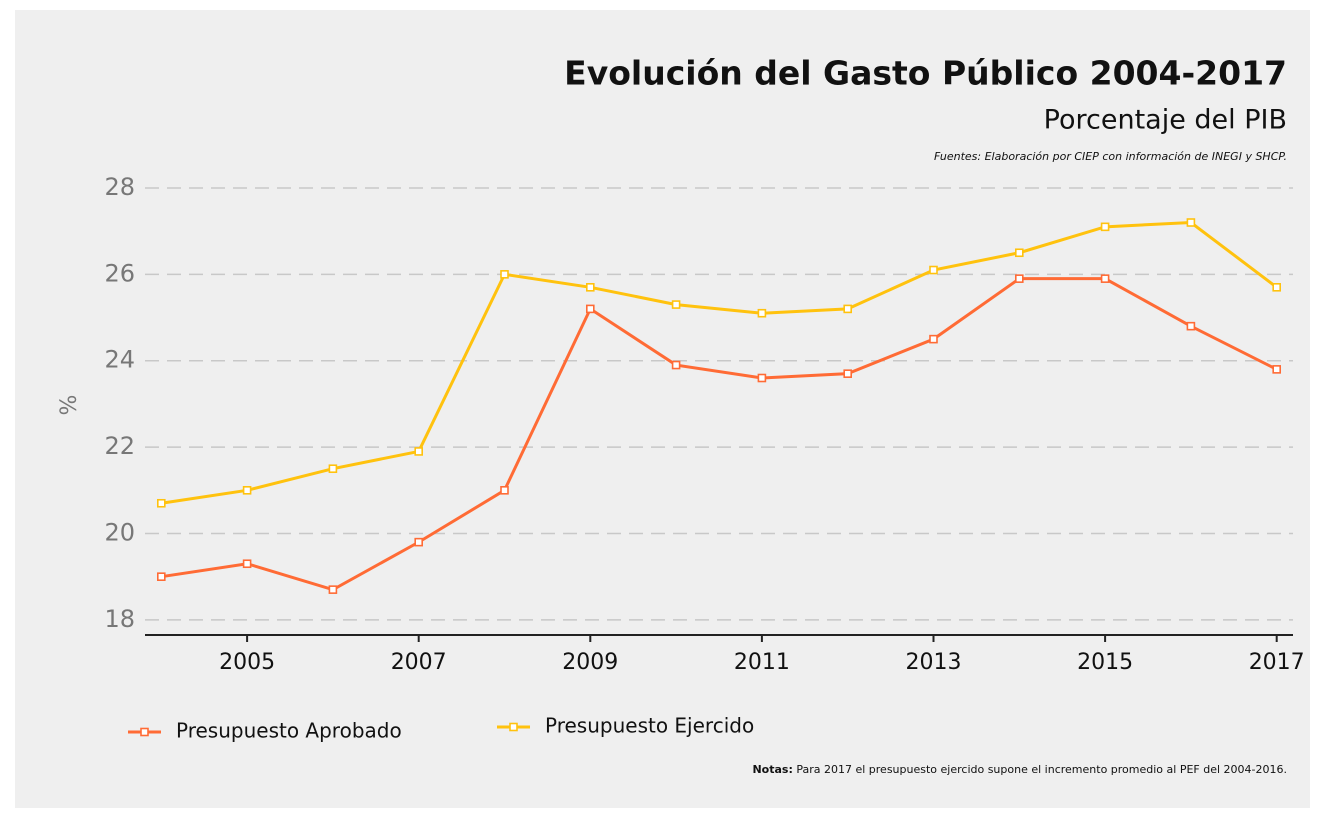  What do you see at coordinates (933, 662) in the screenshot?
I see `x-tick-label: 2013` at bounding box center [933, 662].